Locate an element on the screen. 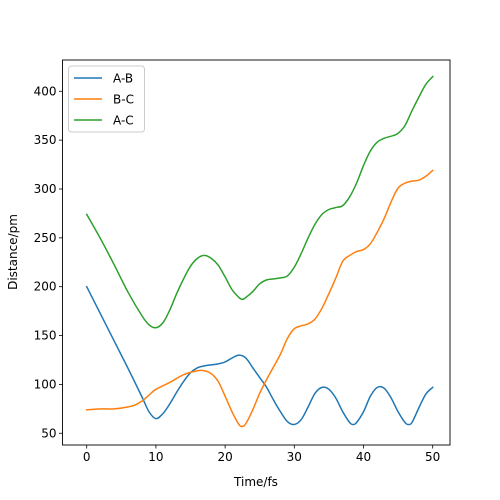  legend-label-a-b: A-B is located at coordinates (123, 79).